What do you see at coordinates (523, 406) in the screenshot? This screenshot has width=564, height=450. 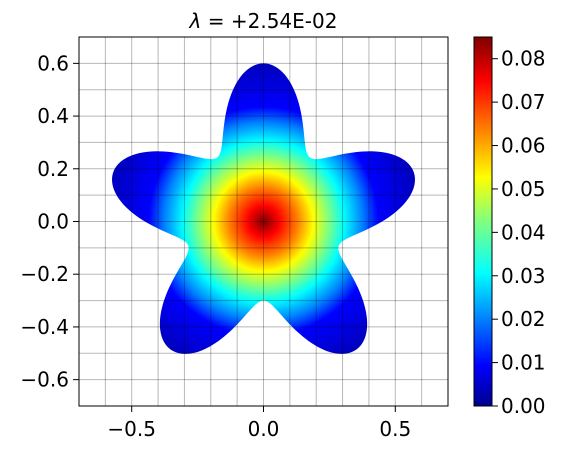 I see `colorbar-tick-label: 0.00` at bounding box center [523, 406].